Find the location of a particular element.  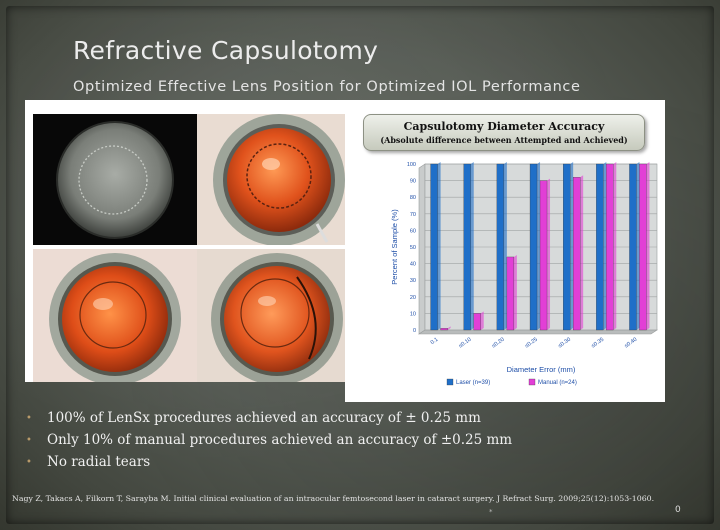

y-tick-label: 10 is located at coordinates (413, 314).